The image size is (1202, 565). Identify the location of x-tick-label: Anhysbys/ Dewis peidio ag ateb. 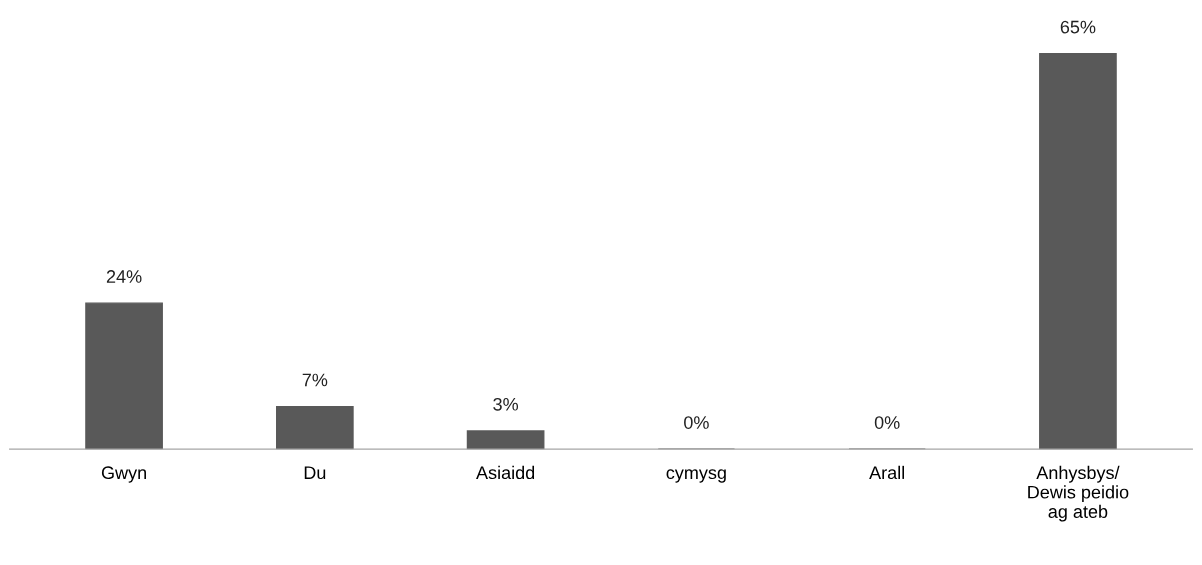
(1078, 493).